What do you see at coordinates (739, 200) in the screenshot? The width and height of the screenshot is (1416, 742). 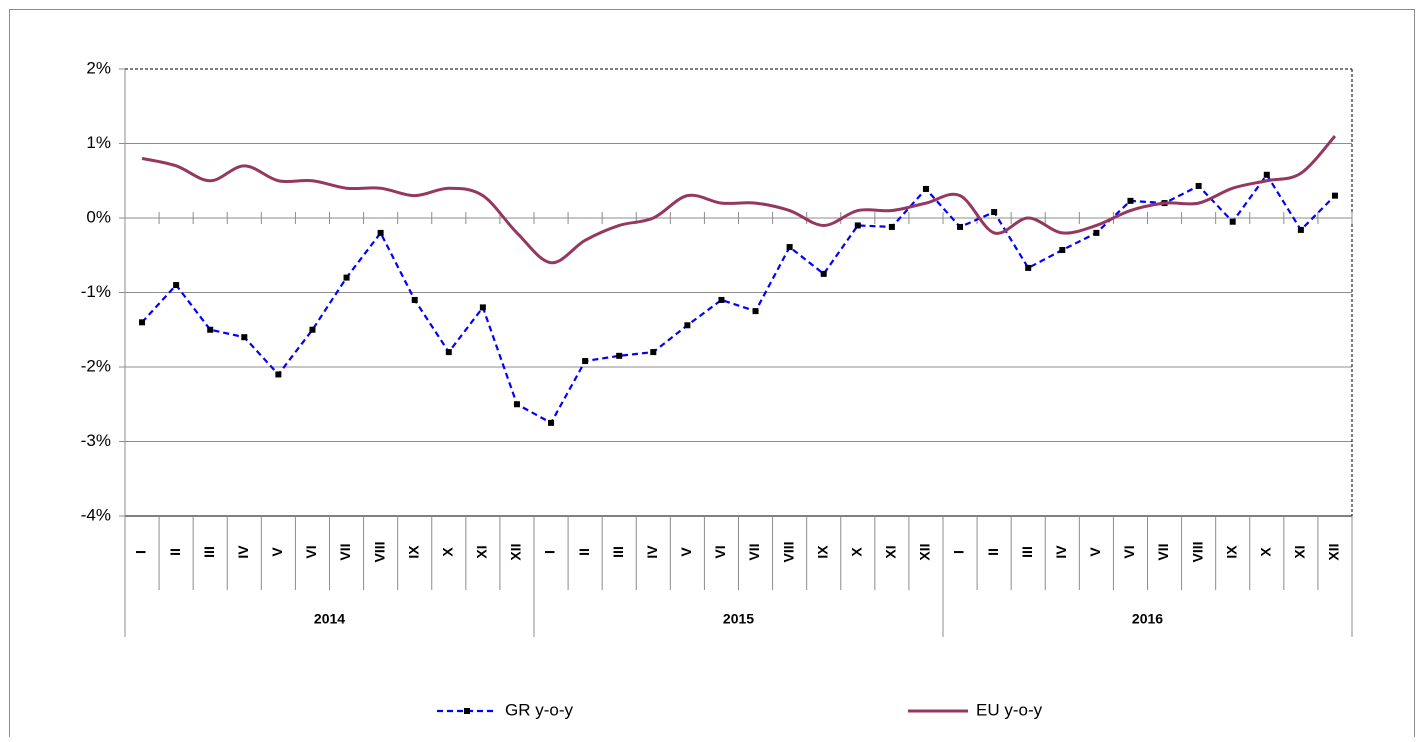 I see `series-line` at bounding box center [739, 200].